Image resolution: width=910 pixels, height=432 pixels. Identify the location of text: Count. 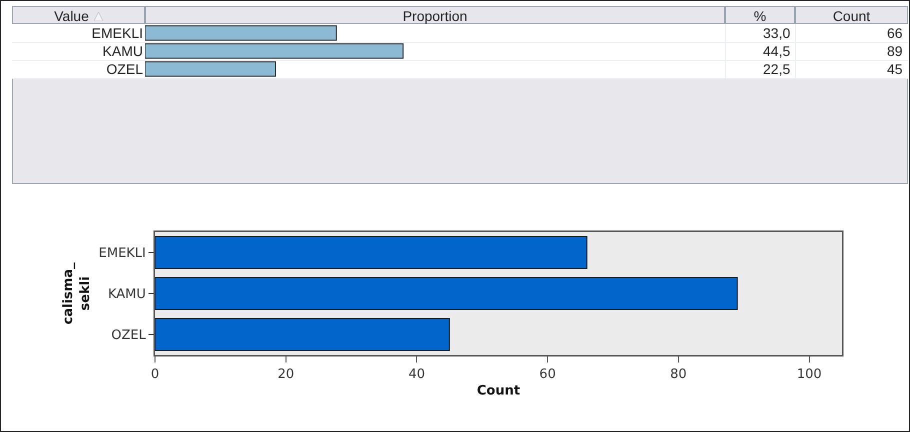
(851, 15).